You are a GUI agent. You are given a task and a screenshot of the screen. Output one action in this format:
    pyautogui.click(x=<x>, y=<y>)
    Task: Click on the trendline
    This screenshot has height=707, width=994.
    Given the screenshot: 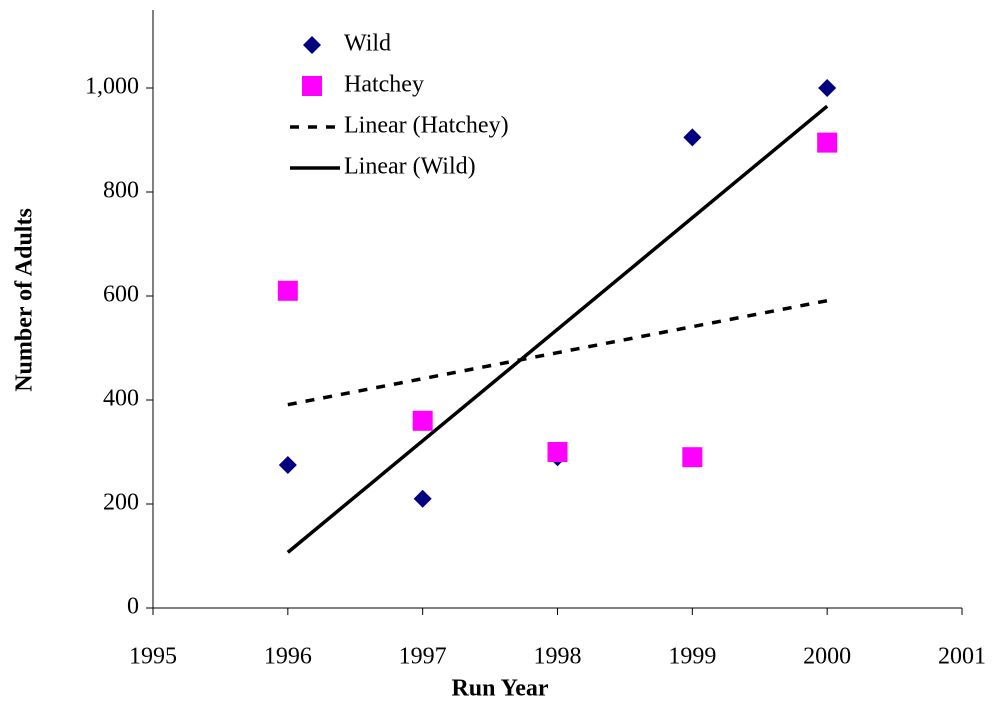 What is the action you would take?
    pyautogui.click(x=557, y=352)
    